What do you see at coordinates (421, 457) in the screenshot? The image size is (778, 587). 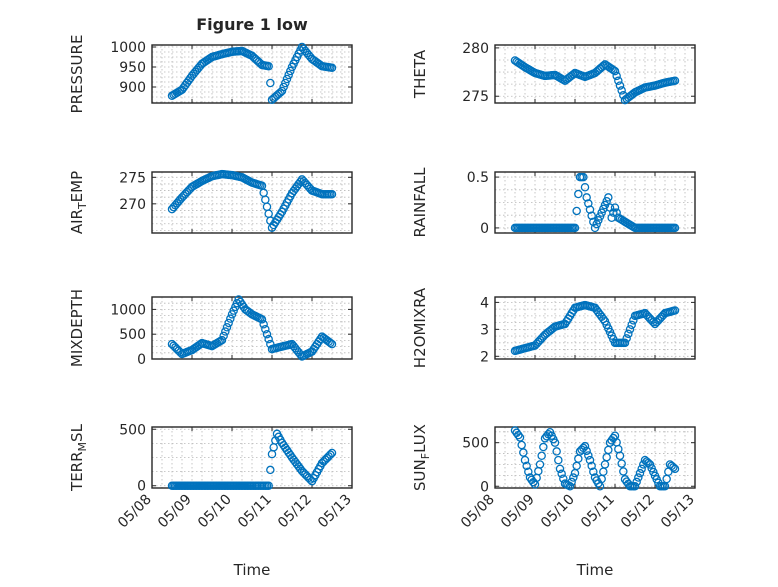 I see `y-axis-label: SUNFLUX` at bounding box center [421, 457].